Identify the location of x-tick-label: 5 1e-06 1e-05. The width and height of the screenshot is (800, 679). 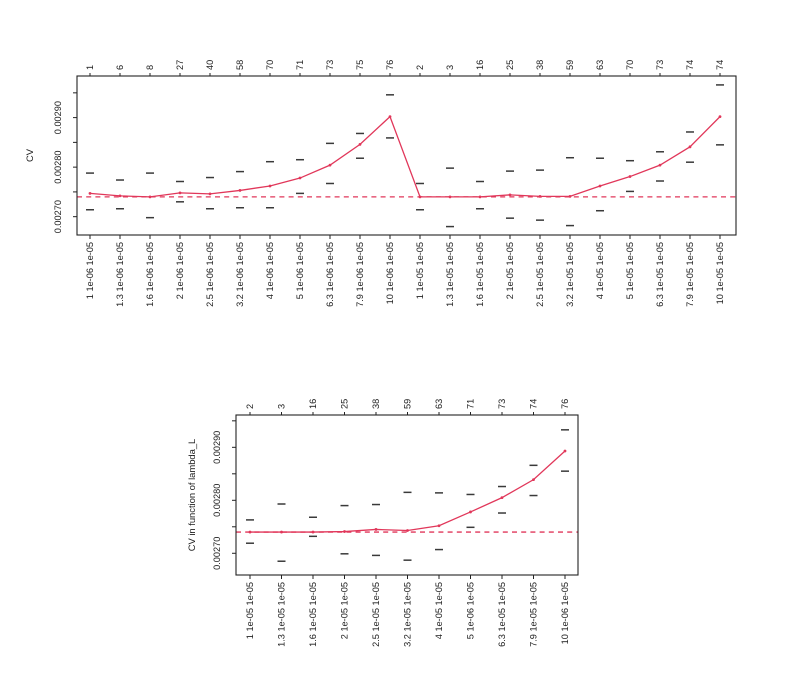
(300, 270).